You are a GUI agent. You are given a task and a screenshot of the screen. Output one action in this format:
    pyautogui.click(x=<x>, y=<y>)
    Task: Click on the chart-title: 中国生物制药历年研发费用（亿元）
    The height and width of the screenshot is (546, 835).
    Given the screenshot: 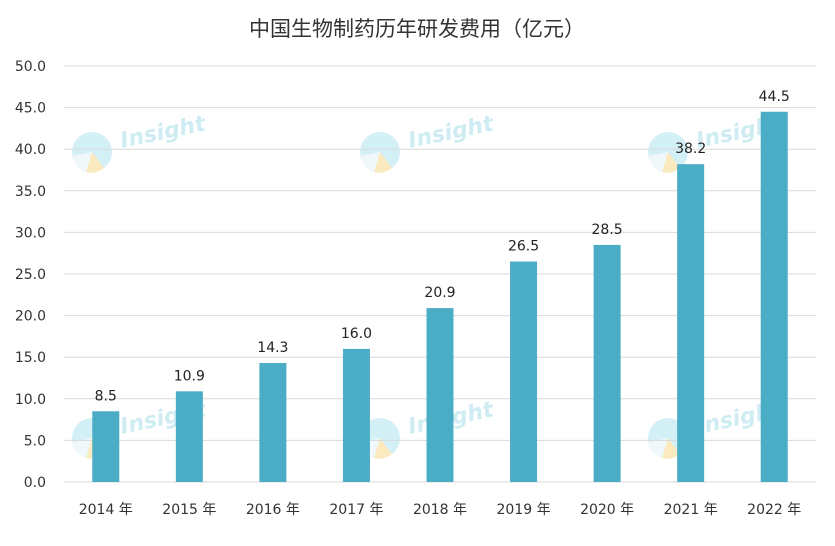 What is the action you would take?
    pyautogui.click(x=417, y=29)
    